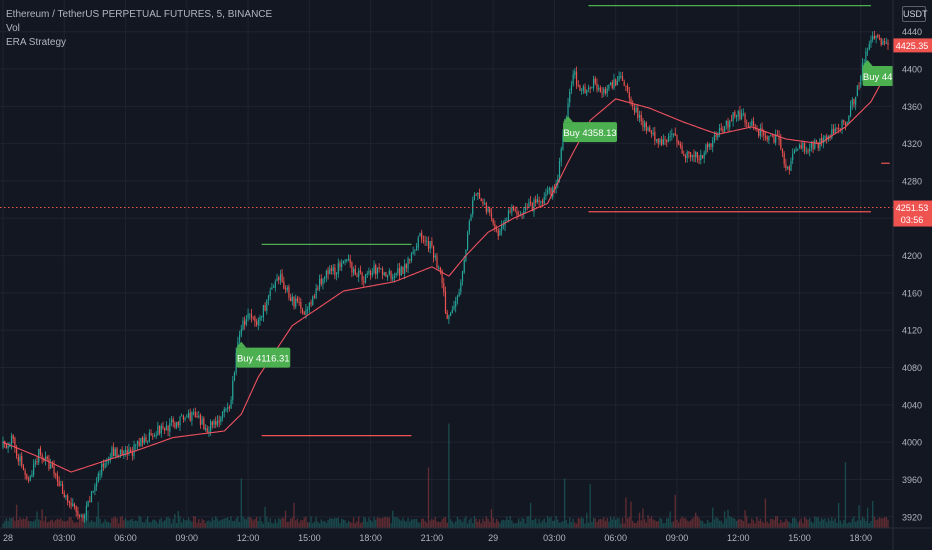  What do you see at coordinates (466, 539) in the screenshot?
I see `time-axis-background` at bounding box center [466, 539].